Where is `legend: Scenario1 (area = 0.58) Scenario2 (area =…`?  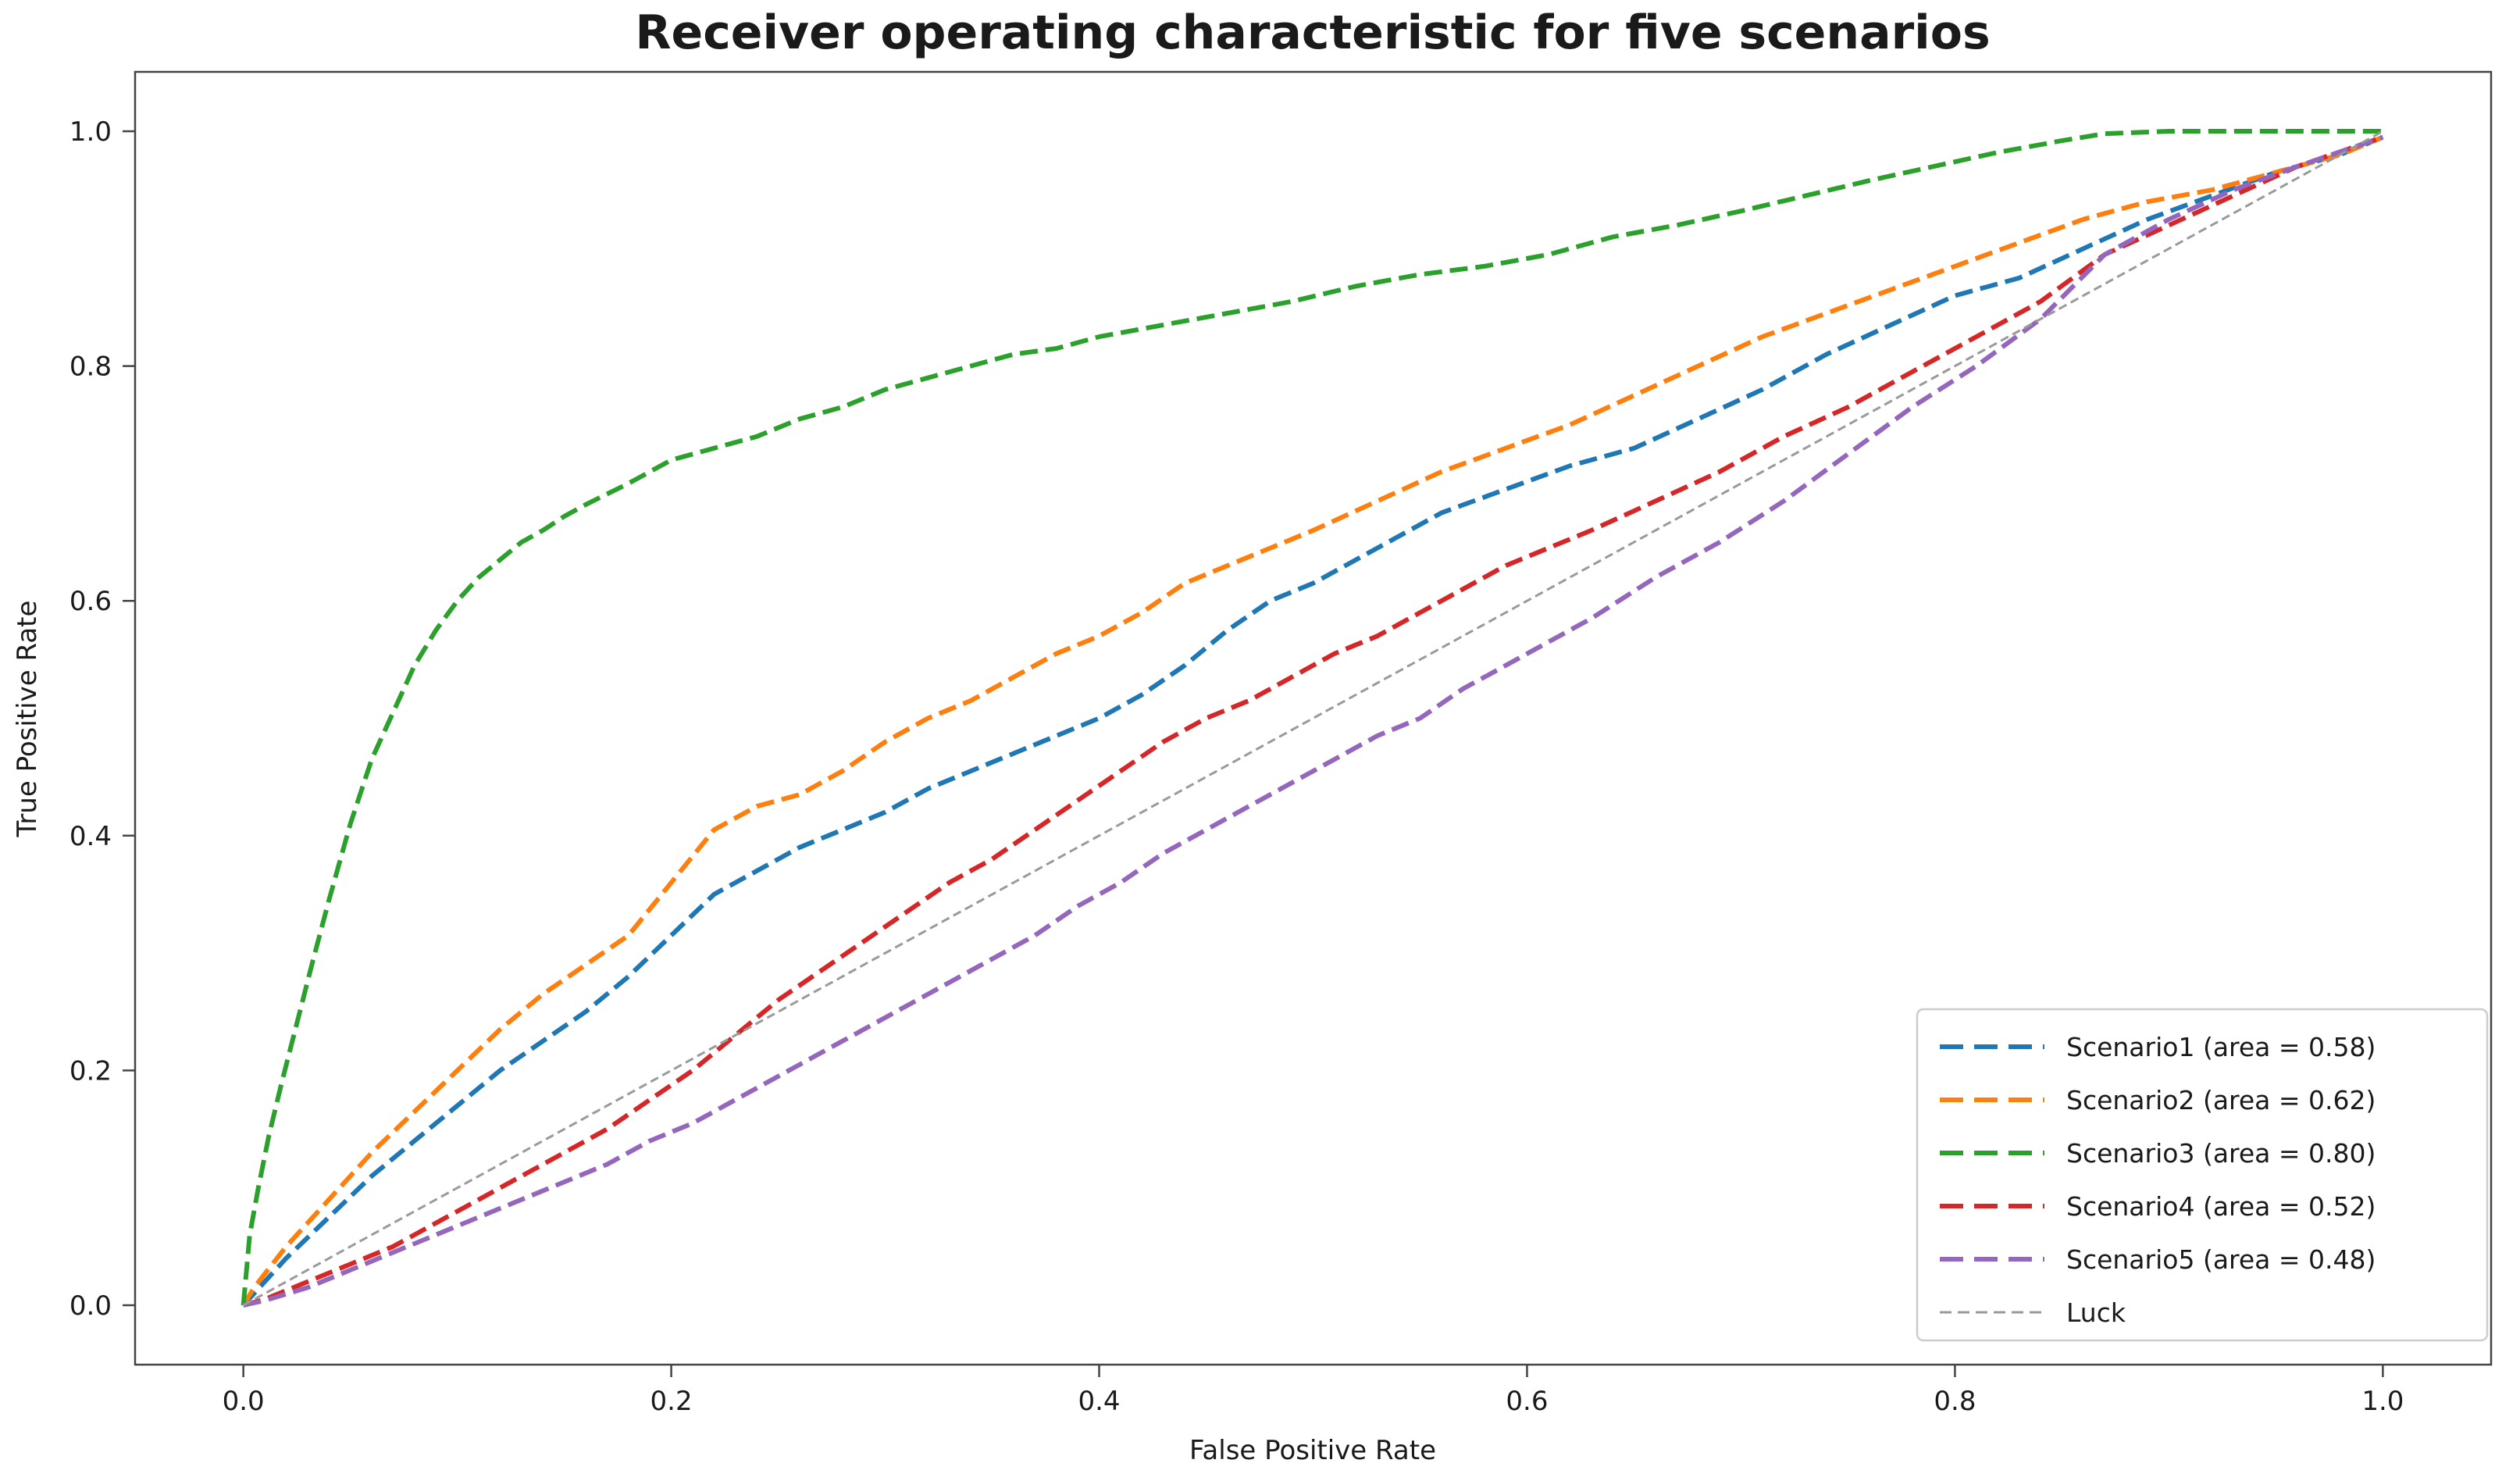 legend: Scenario1 (area = 0.58) Scenario2 (area =… is located at coordinates (2202, 1175).